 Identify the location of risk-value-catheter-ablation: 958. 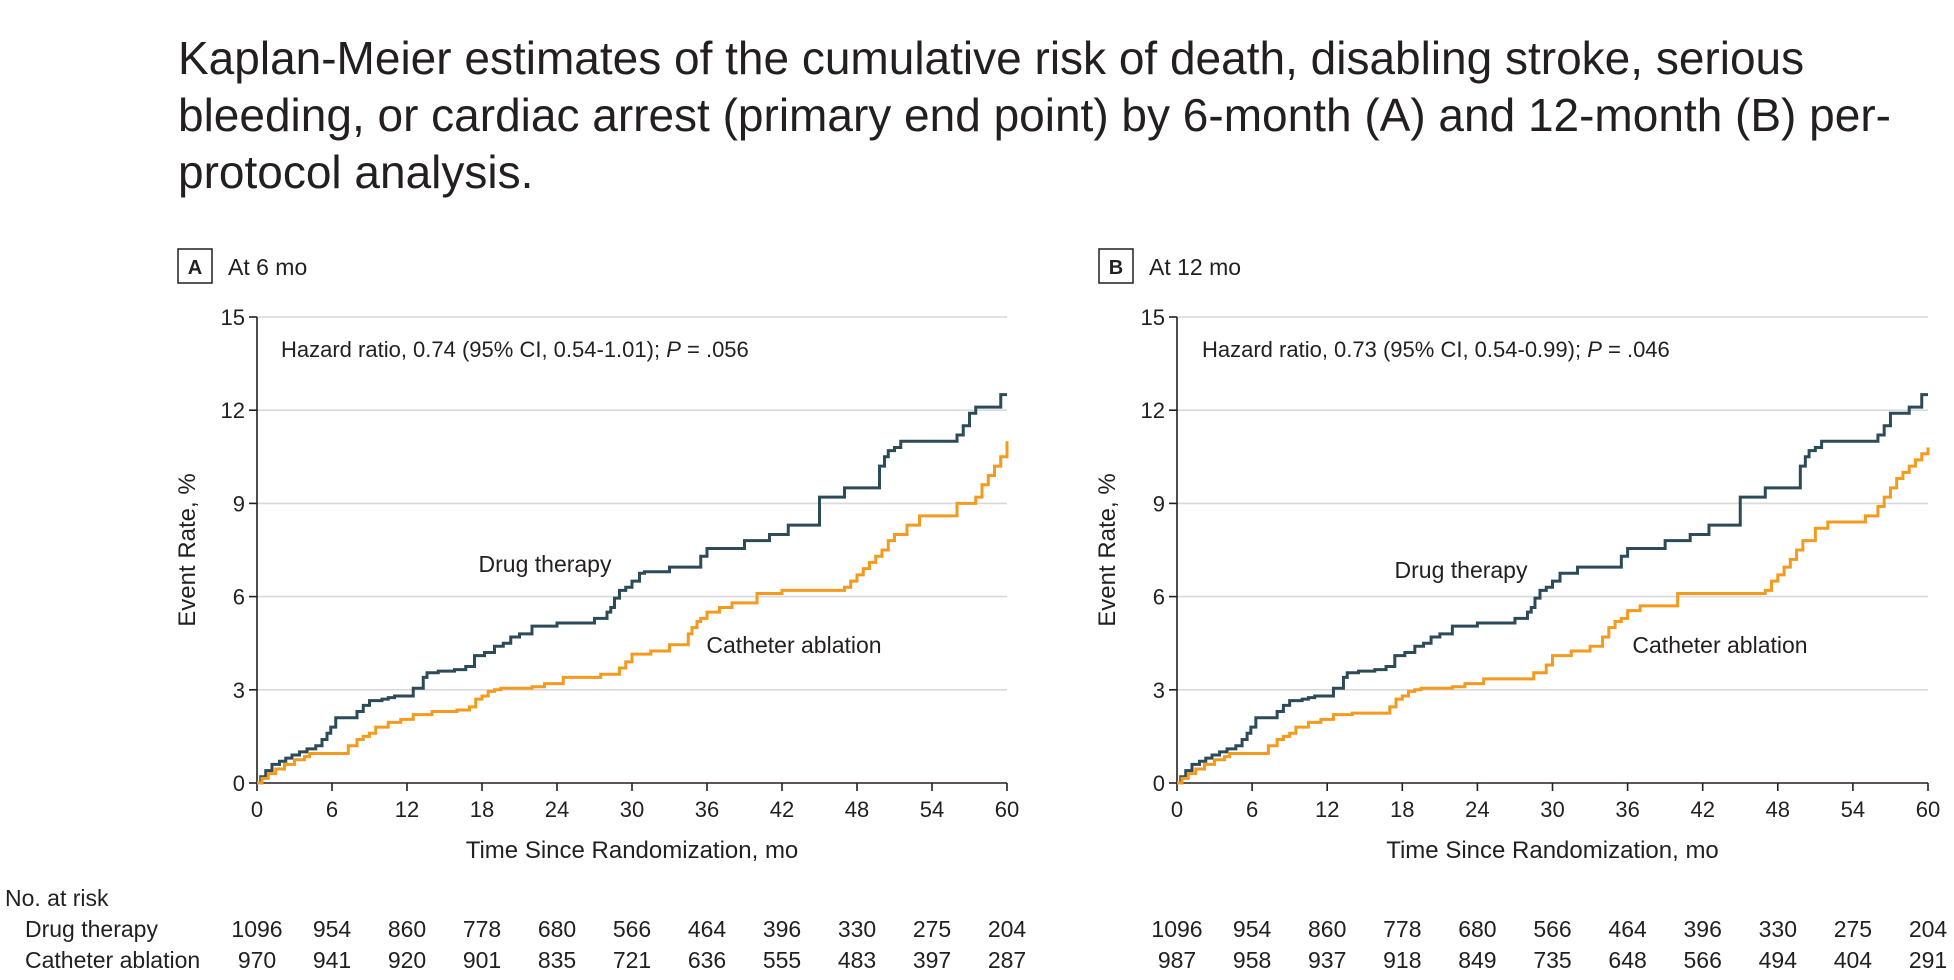
(1252, 960).